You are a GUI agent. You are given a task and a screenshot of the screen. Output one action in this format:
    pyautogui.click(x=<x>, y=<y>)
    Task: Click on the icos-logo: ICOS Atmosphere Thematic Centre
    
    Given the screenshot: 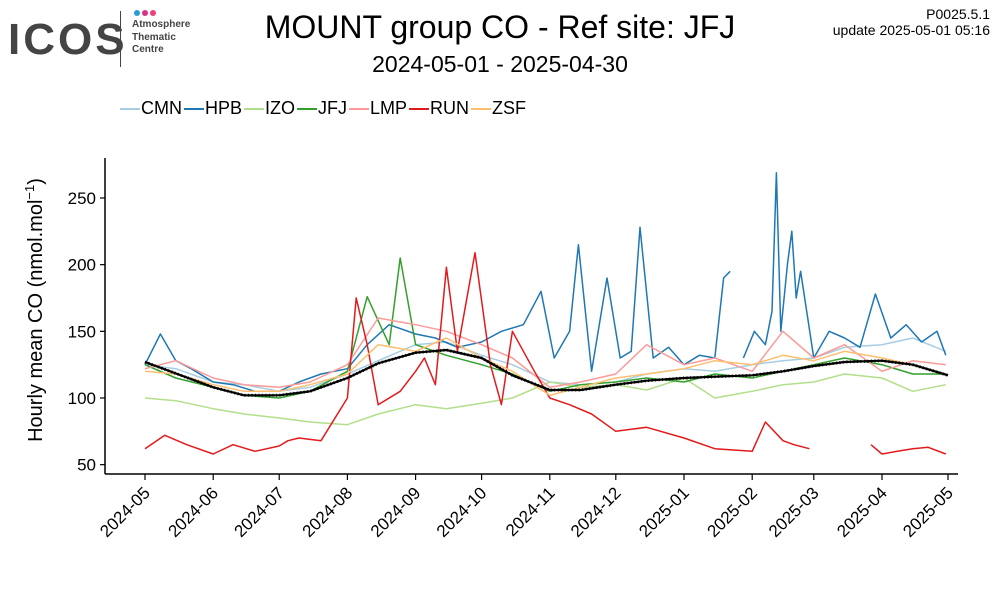 What is the action you would take?
    pyautogui.click(x=108, y=38)
    